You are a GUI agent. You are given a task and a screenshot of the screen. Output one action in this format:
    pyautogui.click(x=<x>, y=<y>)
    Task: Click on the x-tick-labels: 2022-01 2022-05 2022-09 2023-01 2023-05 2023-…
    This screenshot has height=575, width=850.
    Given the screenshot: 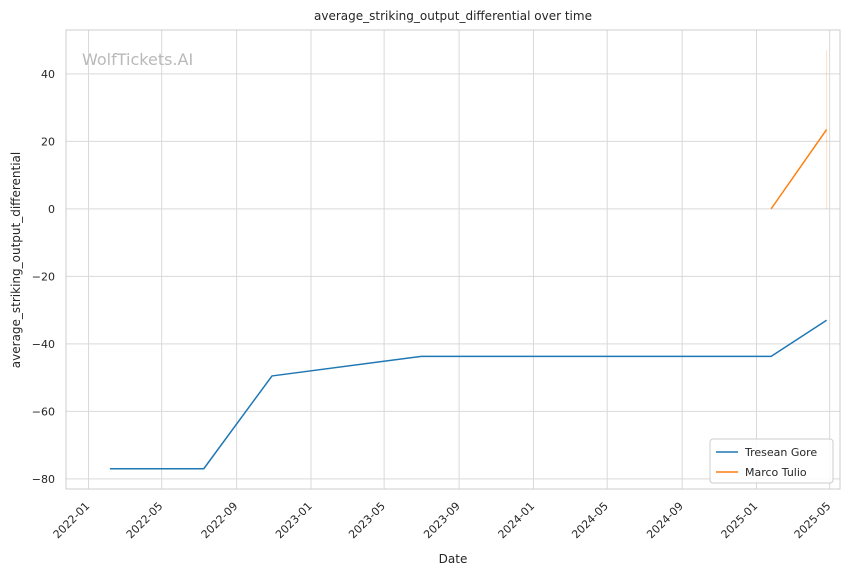 What is the action you would take?
    pyautogui.click(x=442, y=521)
    